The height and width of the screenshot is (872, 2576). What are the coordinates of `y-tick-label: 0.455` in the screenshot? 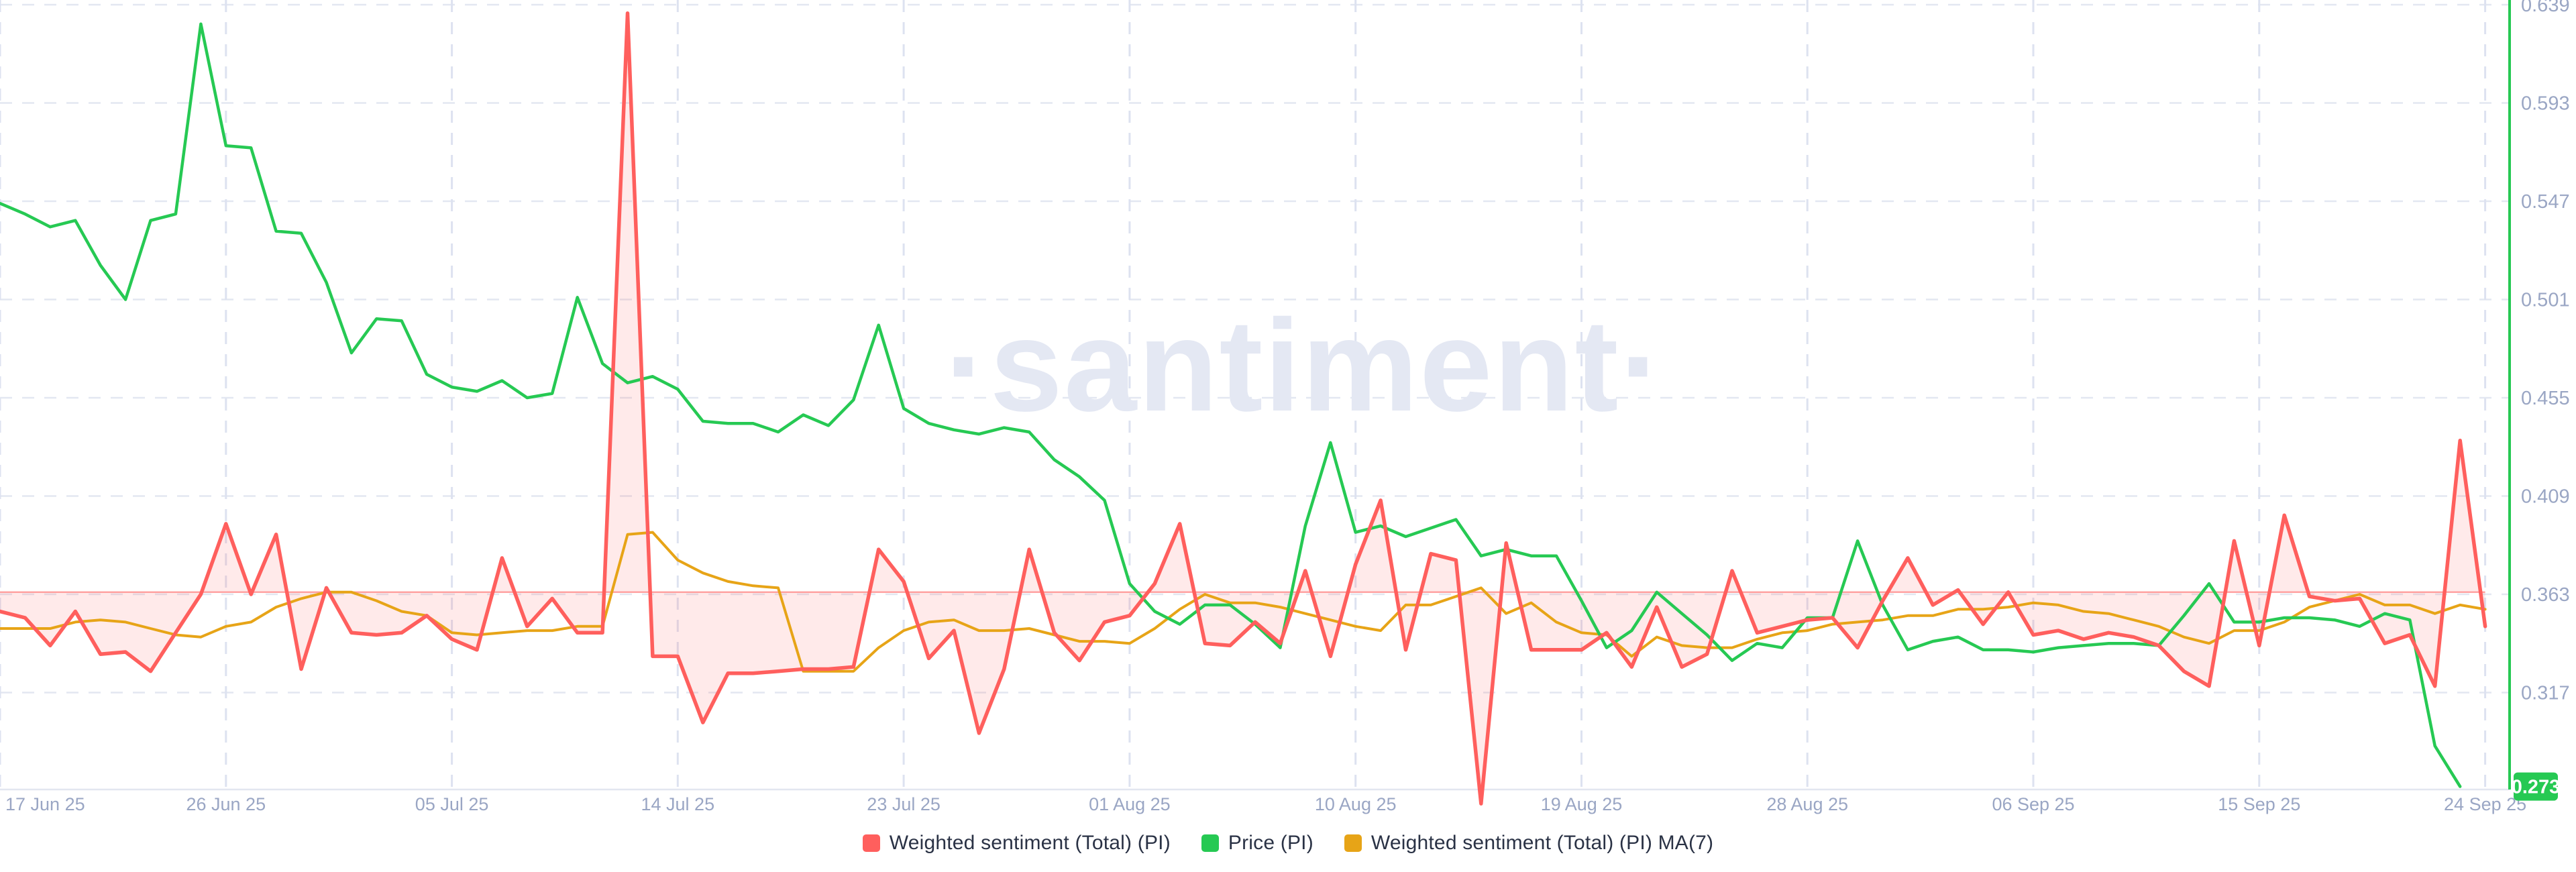 It's located at (2545, 398).